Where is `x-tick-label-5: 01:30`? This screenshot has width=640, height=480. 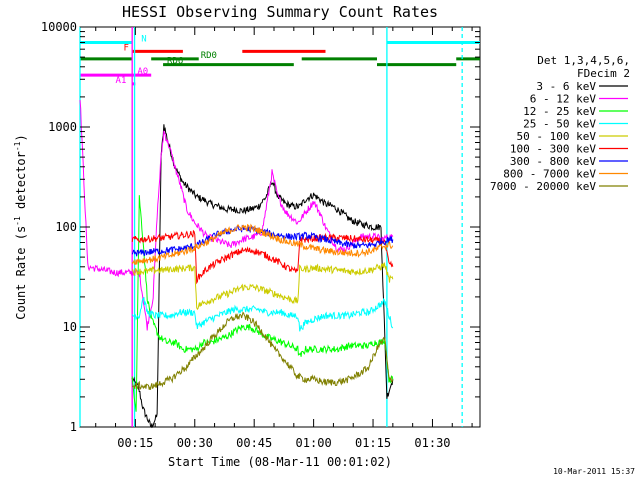
x-tick-label-5: 01:30 is located at coordinates (432, 443).